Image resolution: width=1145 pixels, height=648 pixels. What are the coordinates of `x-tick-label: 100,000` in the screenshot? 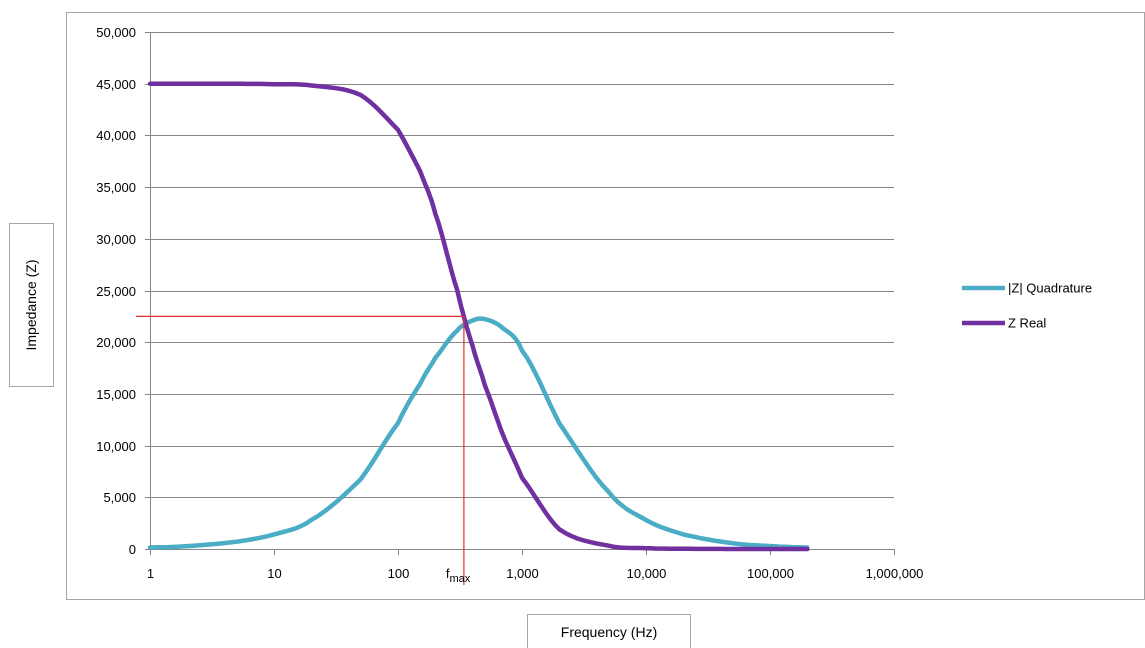 It's located at (770, 573).